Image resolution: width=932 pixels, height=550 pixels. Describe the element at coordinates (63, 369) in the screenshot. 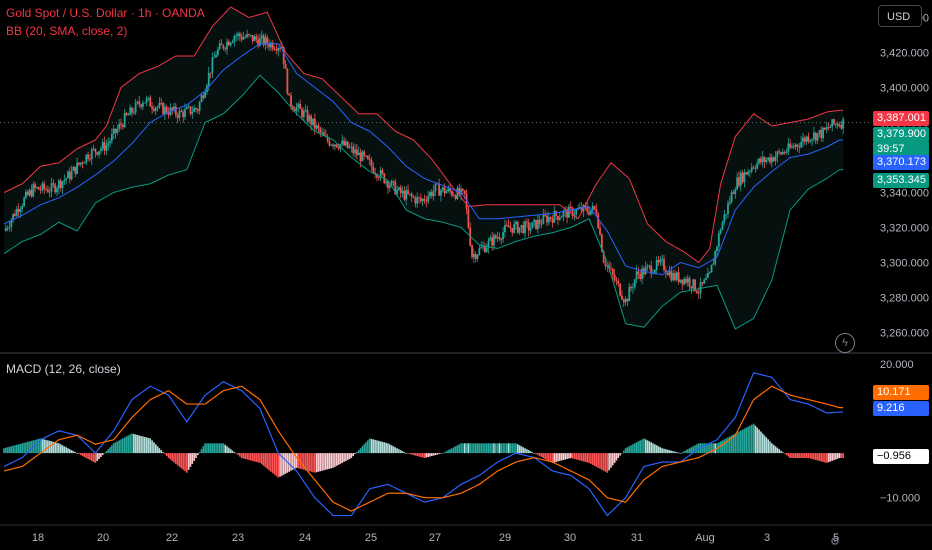

I see `macd-legend: MACD (12, 26, close)` at that location.